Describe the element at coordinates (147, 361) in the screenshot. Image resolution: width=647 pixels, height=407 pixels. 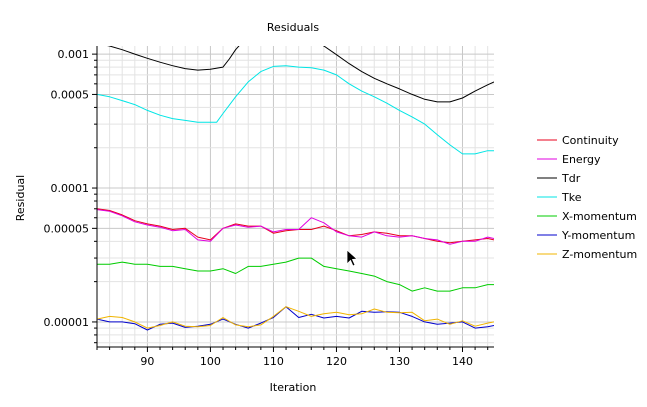
I see `x-tick-label: 90` at that location.